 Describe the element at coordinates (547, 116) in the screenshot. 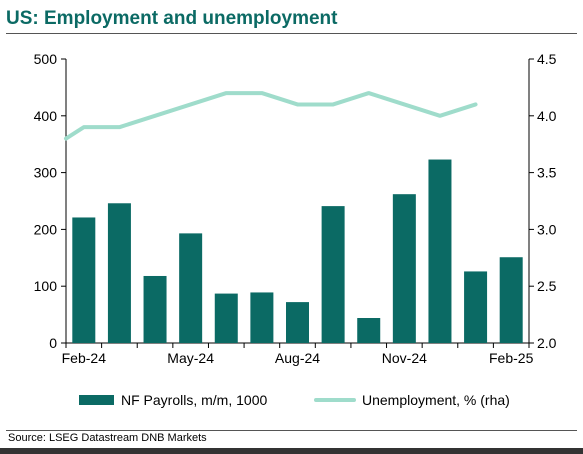

I see `right-tick-label: 4.0` at that location.